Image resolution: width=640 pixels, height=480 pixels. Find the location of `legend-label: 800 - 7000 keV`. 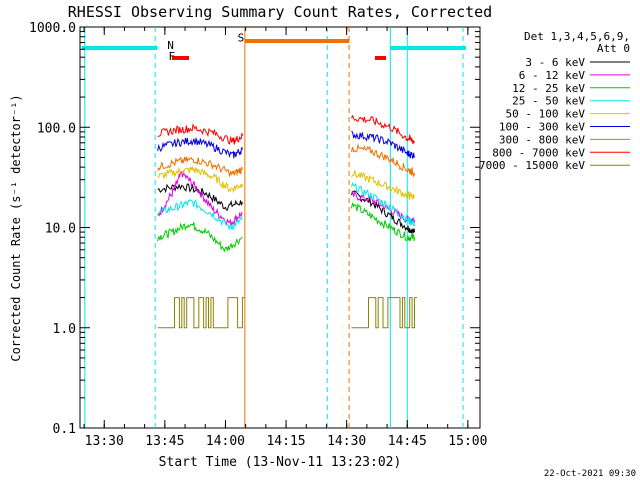

legend-label: 800 - 7000 keV is located at coordinates (538, 152).